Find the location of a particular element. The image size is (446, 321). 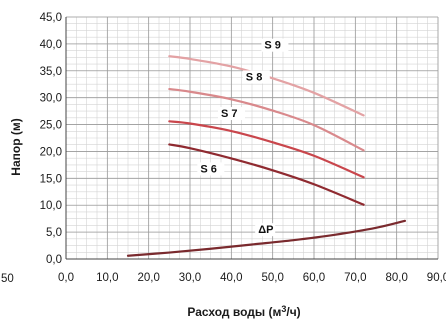

series-label-deltap: ΔP is located at coordinates (265, 230).